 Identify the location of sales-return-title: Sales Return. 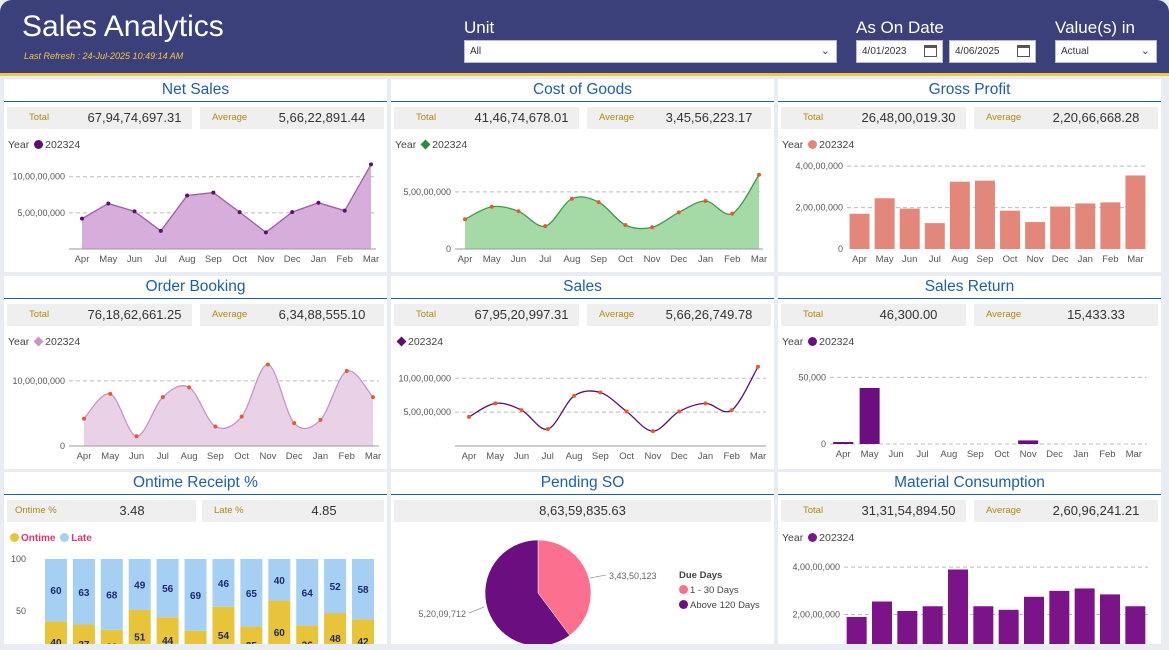
(969, 287).